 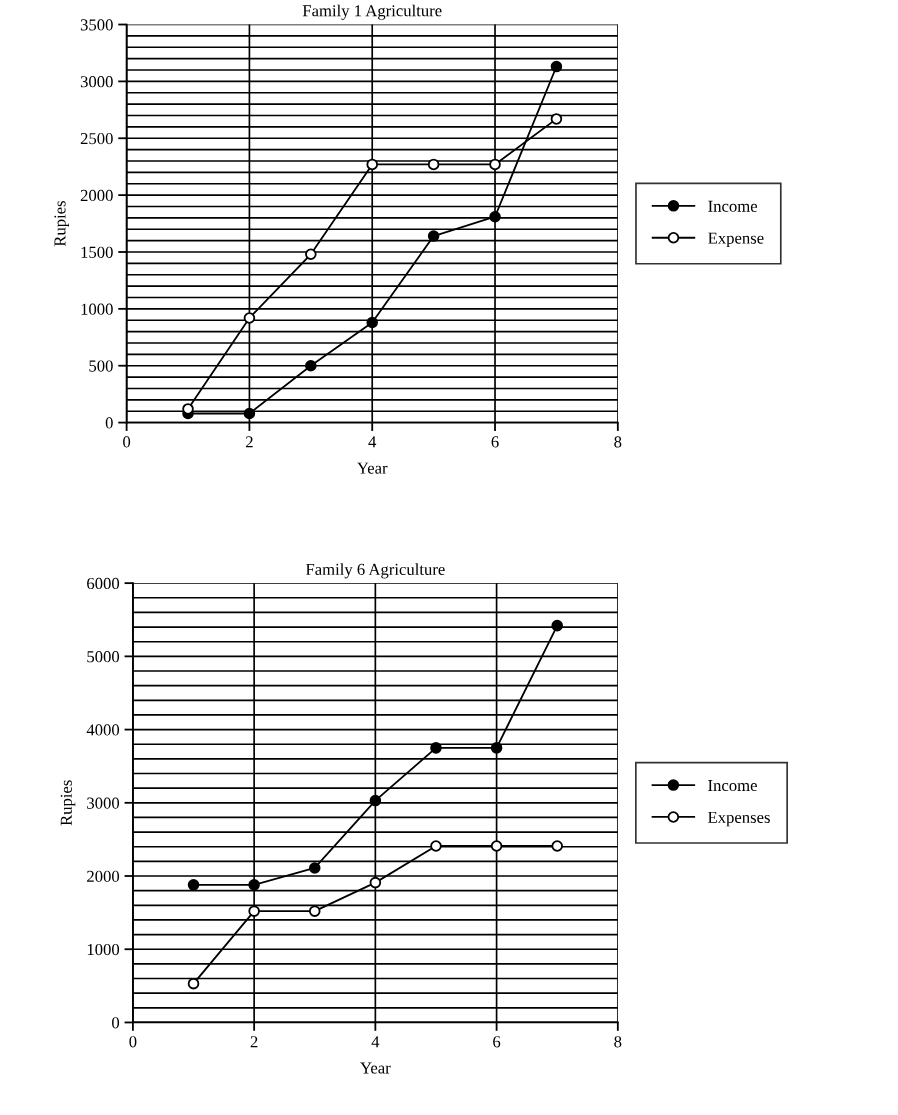 I want to click on legend-label: Expenses, so click(x=739, y=819).